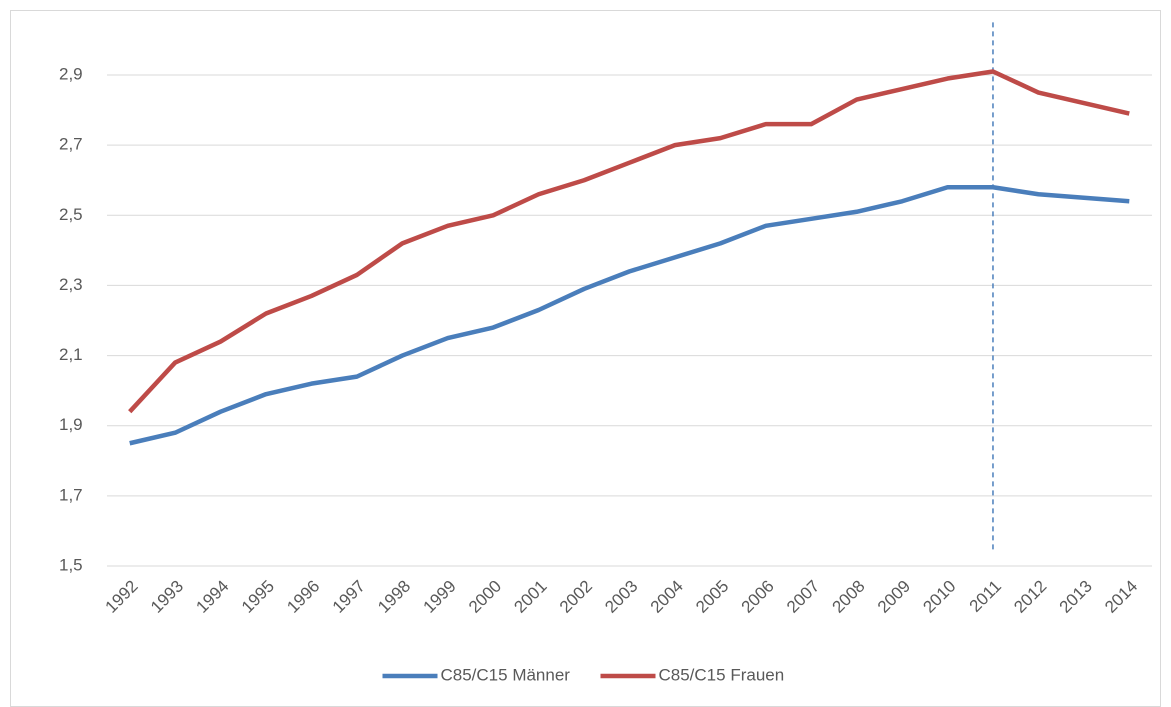 The height and width of the screenshot is (707, 1171). What do you see at coordinates (506, 674) in the screenshot?
I see `legend-label: C85/C15 Männer` at bounding box center [506, 674].